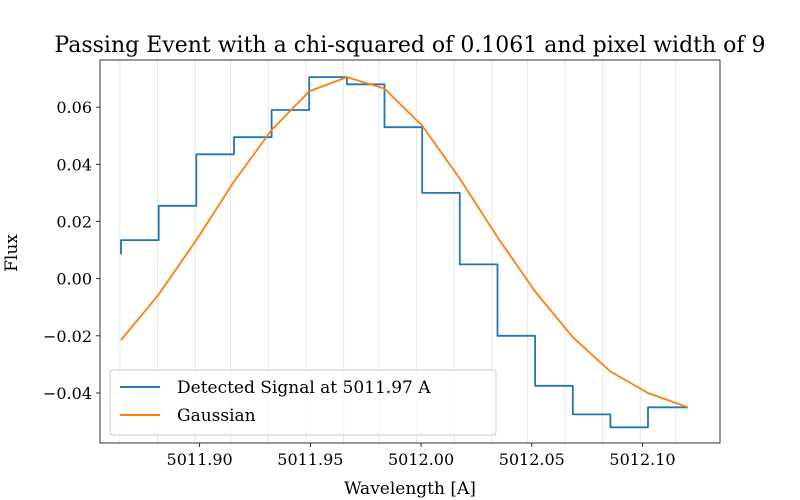 The width and height of the screenshot is (800, 500). What do you see at coordinates (642, 459) in the screenshot?
I see `x-tick-label: 5012.10` at bounding box center [642, 459].